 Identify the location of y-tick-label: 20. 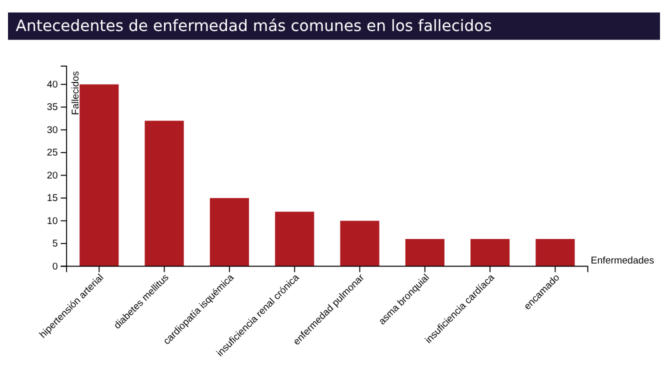
(52, 176).